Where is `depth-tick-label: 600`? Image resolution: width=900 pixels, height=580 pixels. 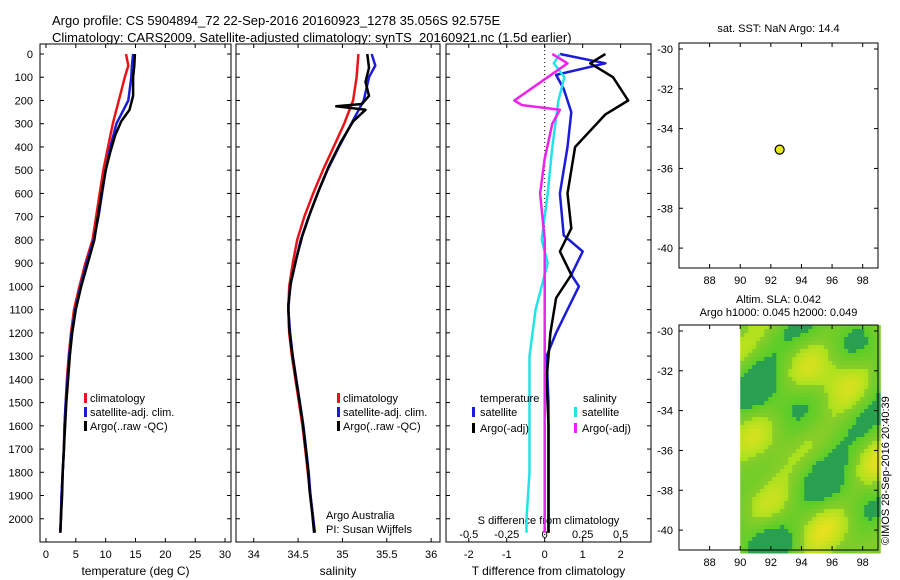
depth-tick-label: 600 is located at coordinates (24, 194).